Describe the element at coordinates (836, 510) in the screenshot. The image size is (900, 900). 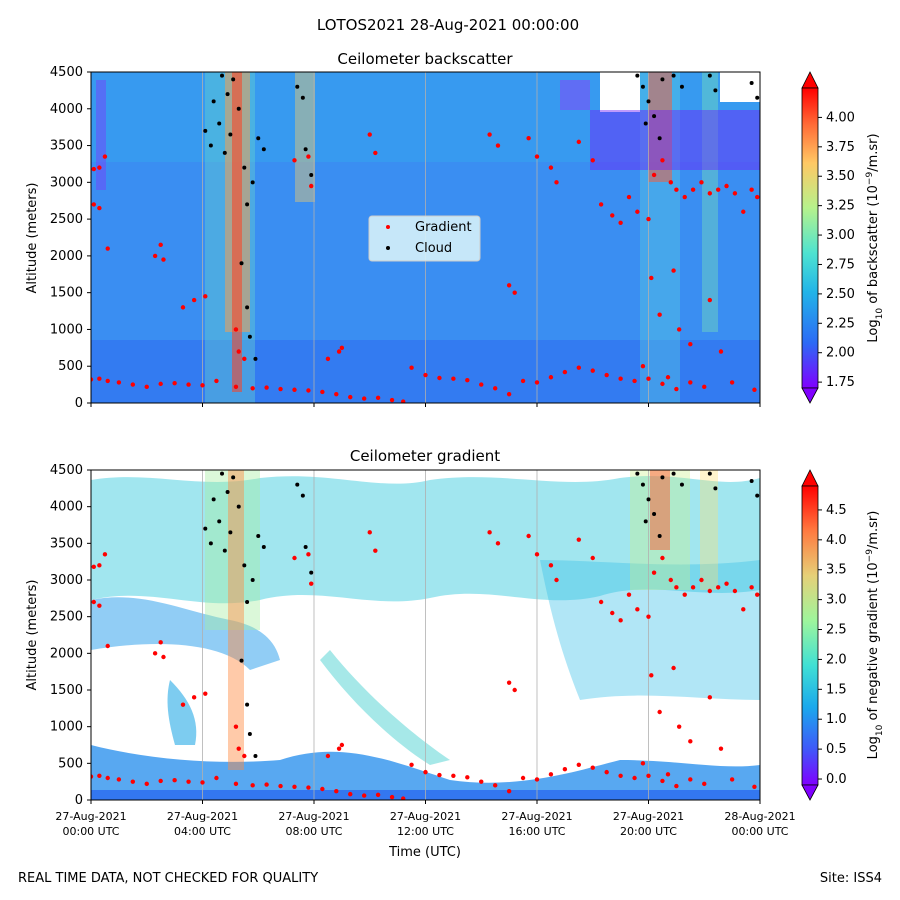
I see `colorbar-tick-label: 4.5` at that location.